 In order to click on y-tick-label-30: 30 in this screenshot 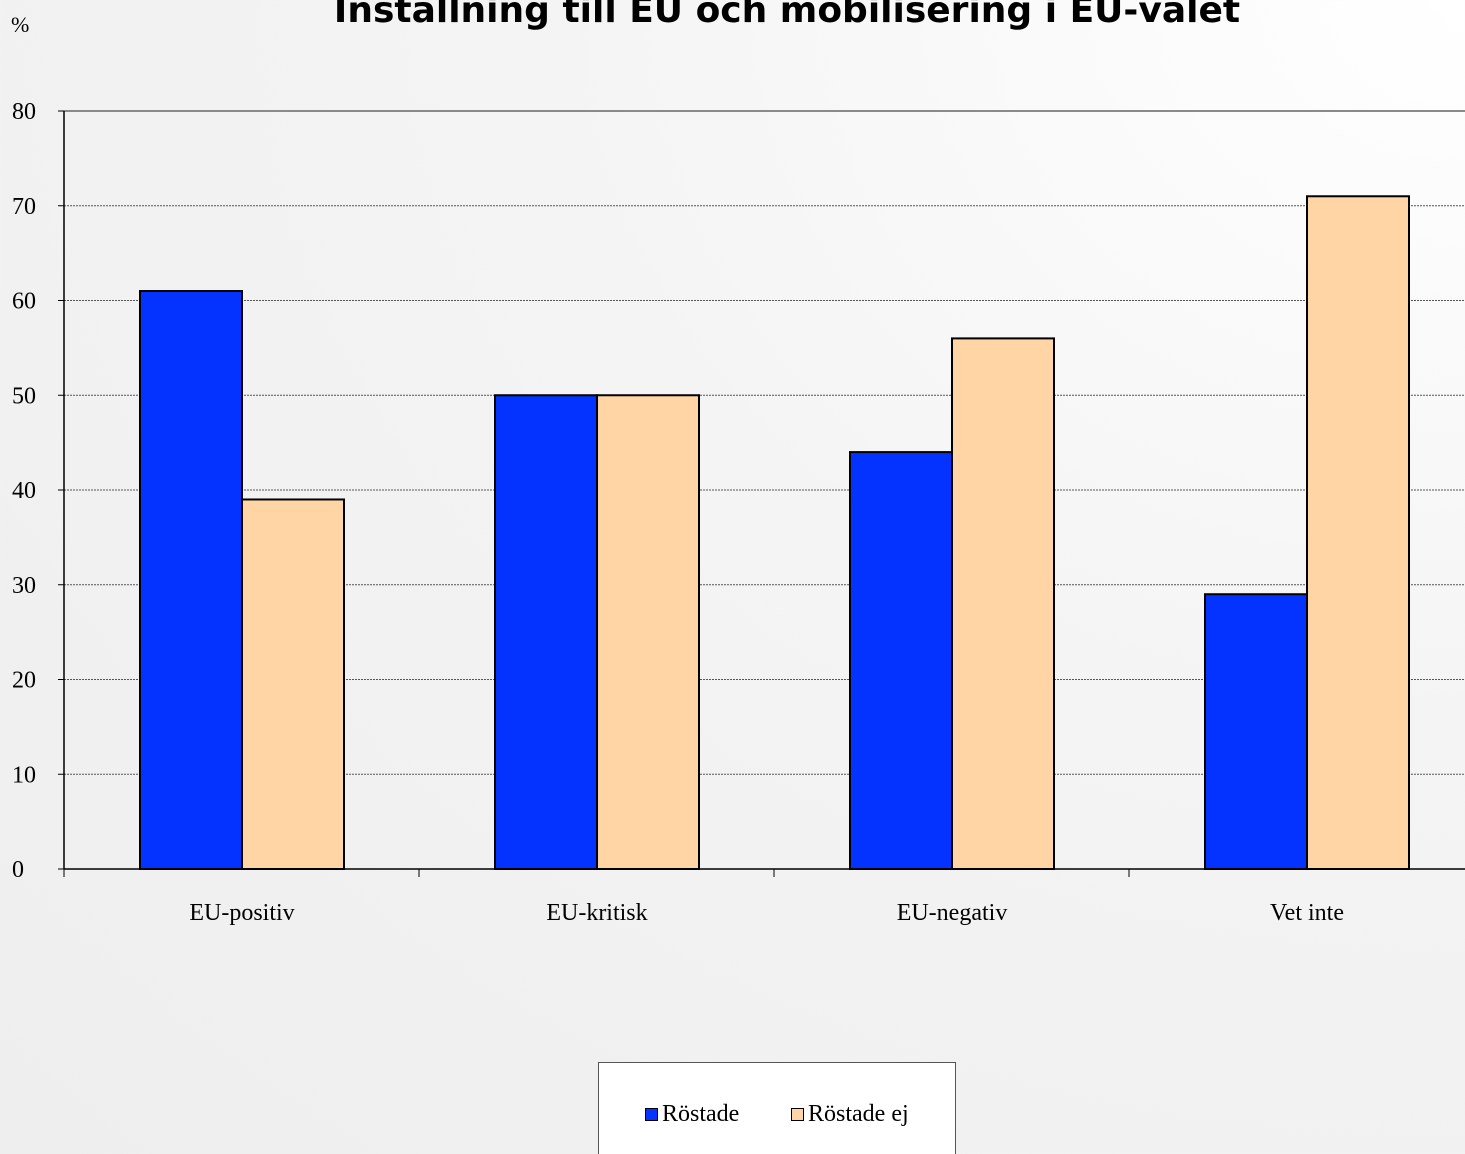, I will do `click(24, 586)`.